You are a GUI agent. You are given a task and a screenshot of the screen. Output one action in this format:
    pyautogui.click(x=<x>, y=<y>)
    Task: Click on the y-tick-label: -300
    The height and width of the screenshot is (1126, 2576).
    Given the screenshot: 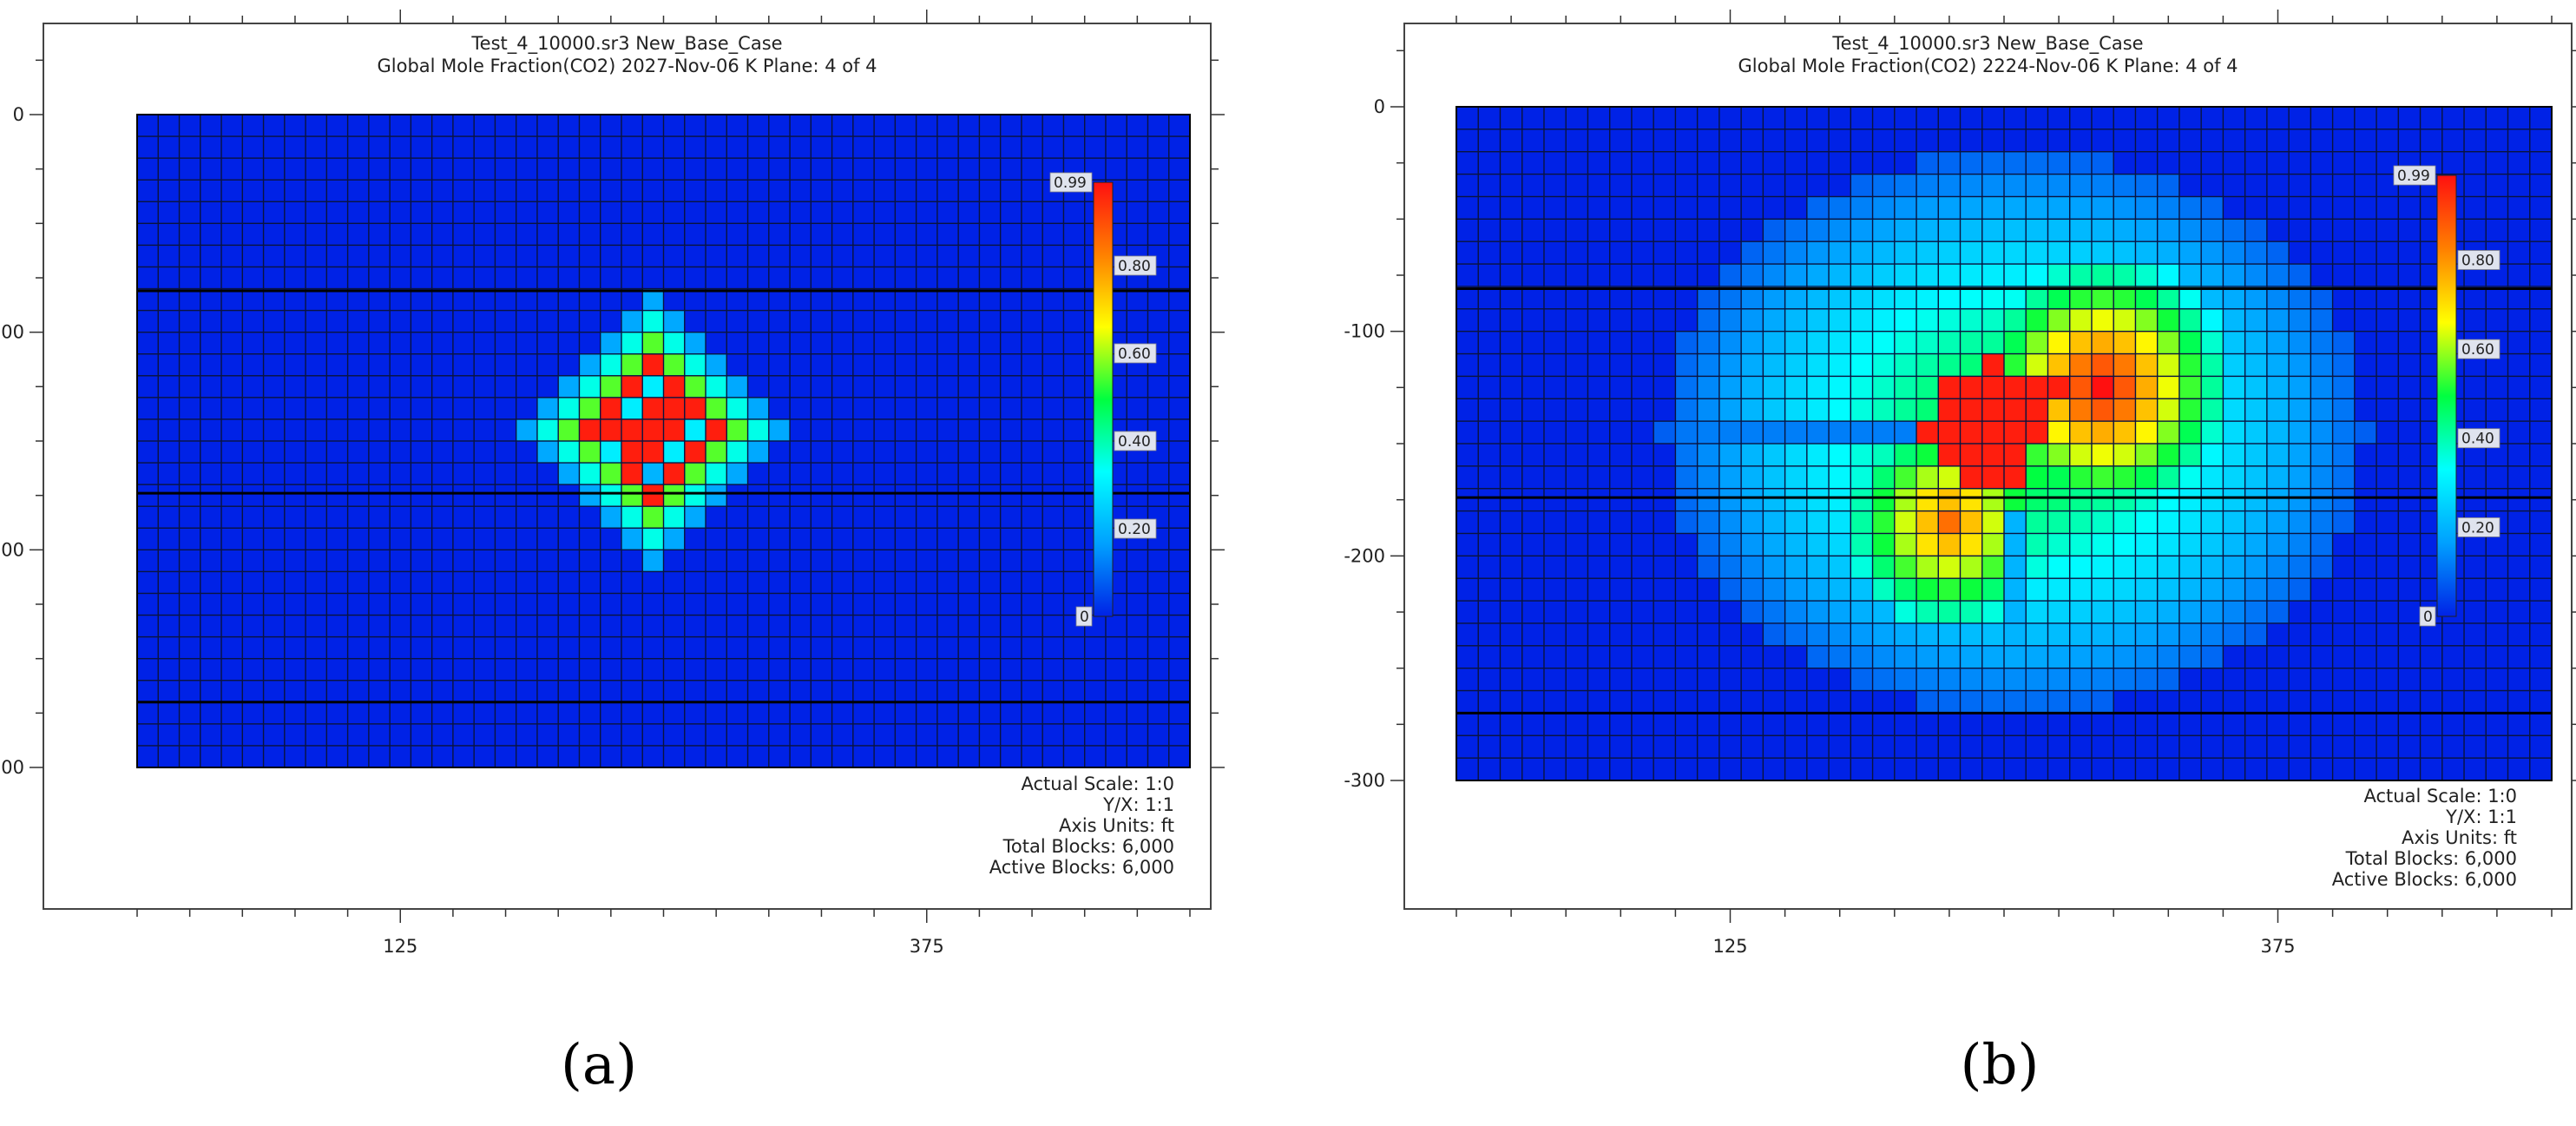 What is the action you would take?
    pyautogui.click(x=12, y=767)
    